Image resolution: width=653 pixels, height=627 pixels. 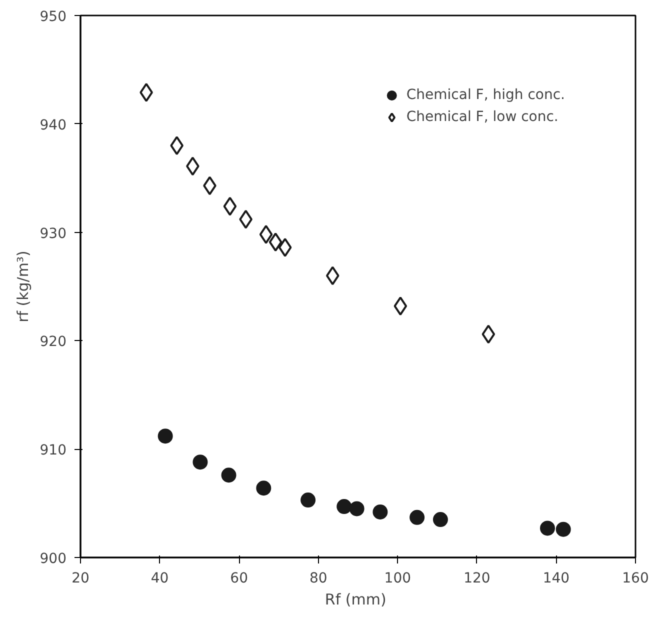 What do you see at coordinates (477, 578) in the screenshot?
I see `x-tick-label: 120` at bounding box center [477, 578].